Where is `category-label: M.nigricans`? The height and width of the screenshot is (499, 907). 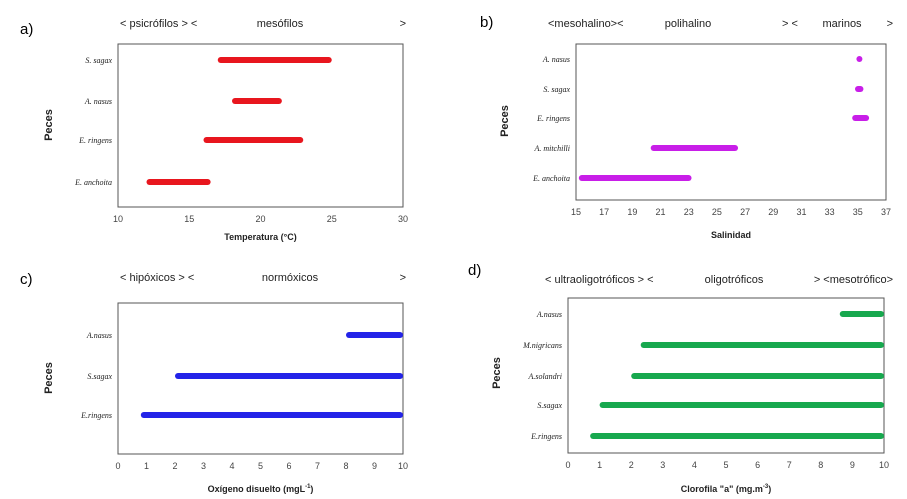
category-label: M.nigricans is located at coordinates (542, 345).